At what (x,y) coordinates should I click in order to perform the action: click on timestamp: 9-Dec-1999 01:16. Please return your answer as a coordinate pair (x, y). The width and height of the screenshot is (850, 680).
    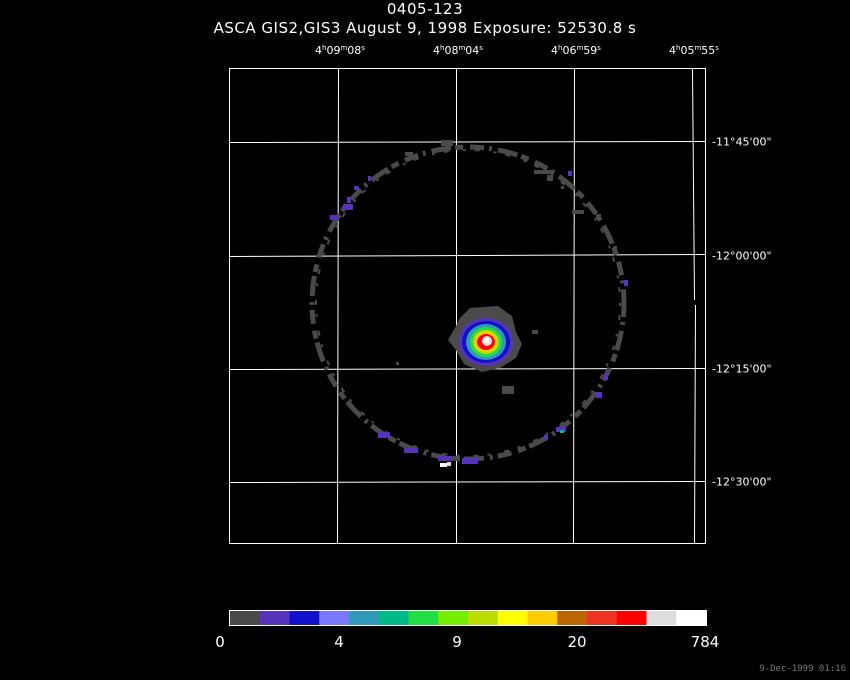
    Looking at the image, I should click on (802, 669).